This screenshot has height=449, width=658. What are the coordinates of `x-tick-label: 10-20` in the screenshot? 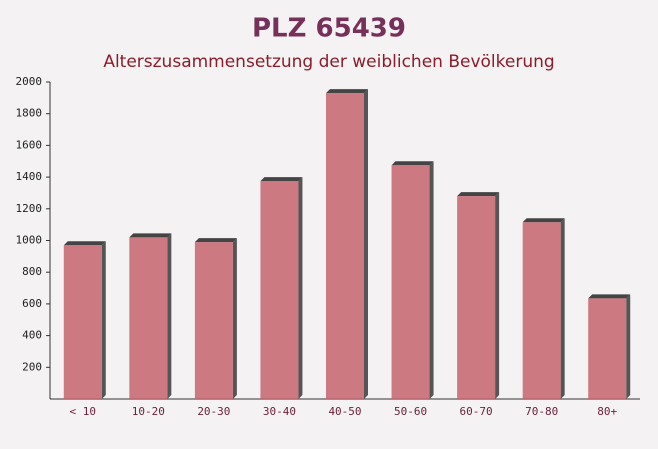 It's located at (148, 411).